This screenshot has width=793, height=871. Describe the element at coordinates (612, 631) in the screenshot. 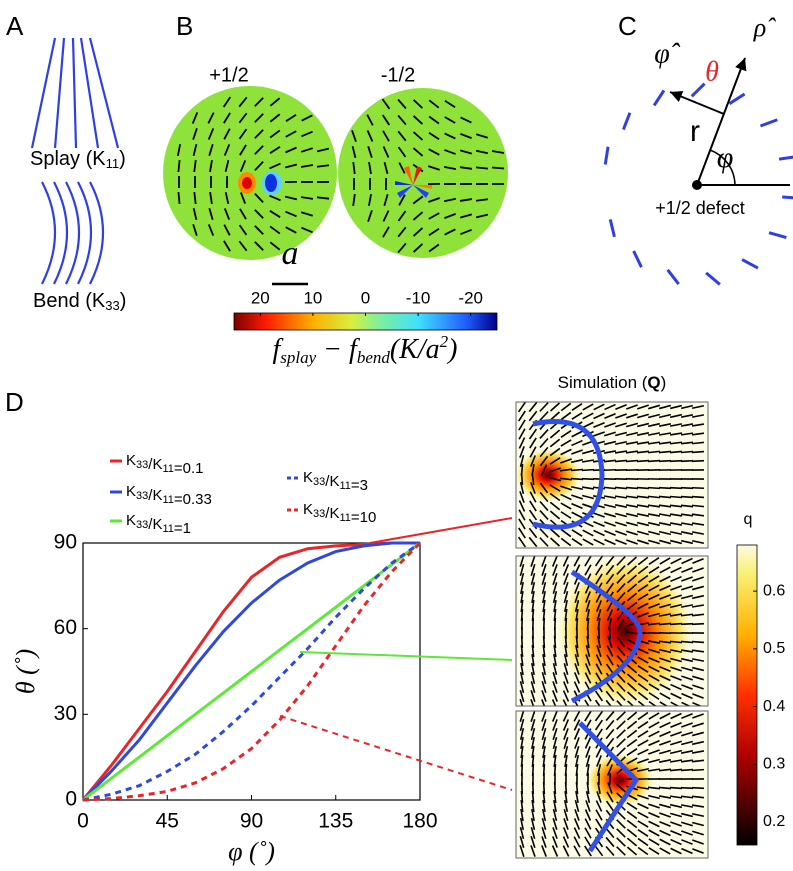

I see `sim-frame` at that location.